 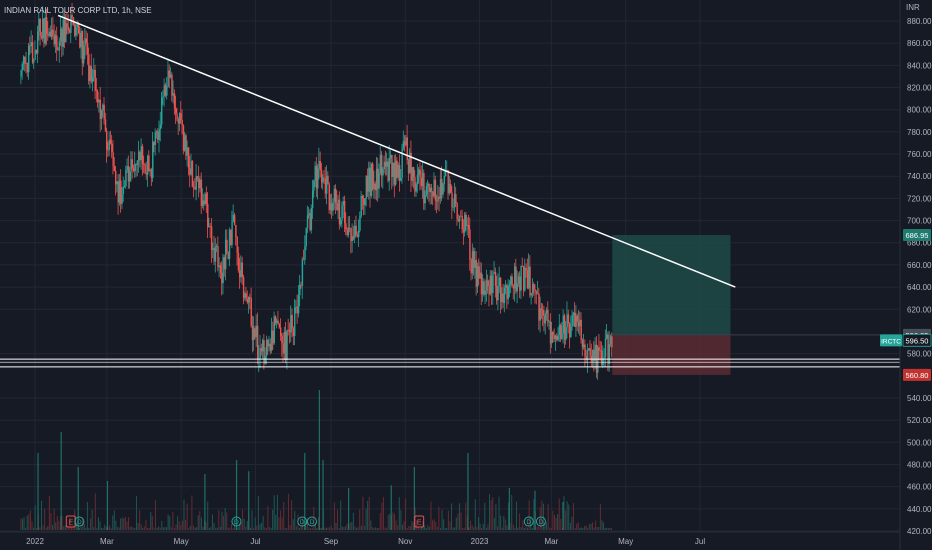 What do you see at coordinates (916, 275) in the screenshot?
I see `price-axis` at bounding box center [916, 275].